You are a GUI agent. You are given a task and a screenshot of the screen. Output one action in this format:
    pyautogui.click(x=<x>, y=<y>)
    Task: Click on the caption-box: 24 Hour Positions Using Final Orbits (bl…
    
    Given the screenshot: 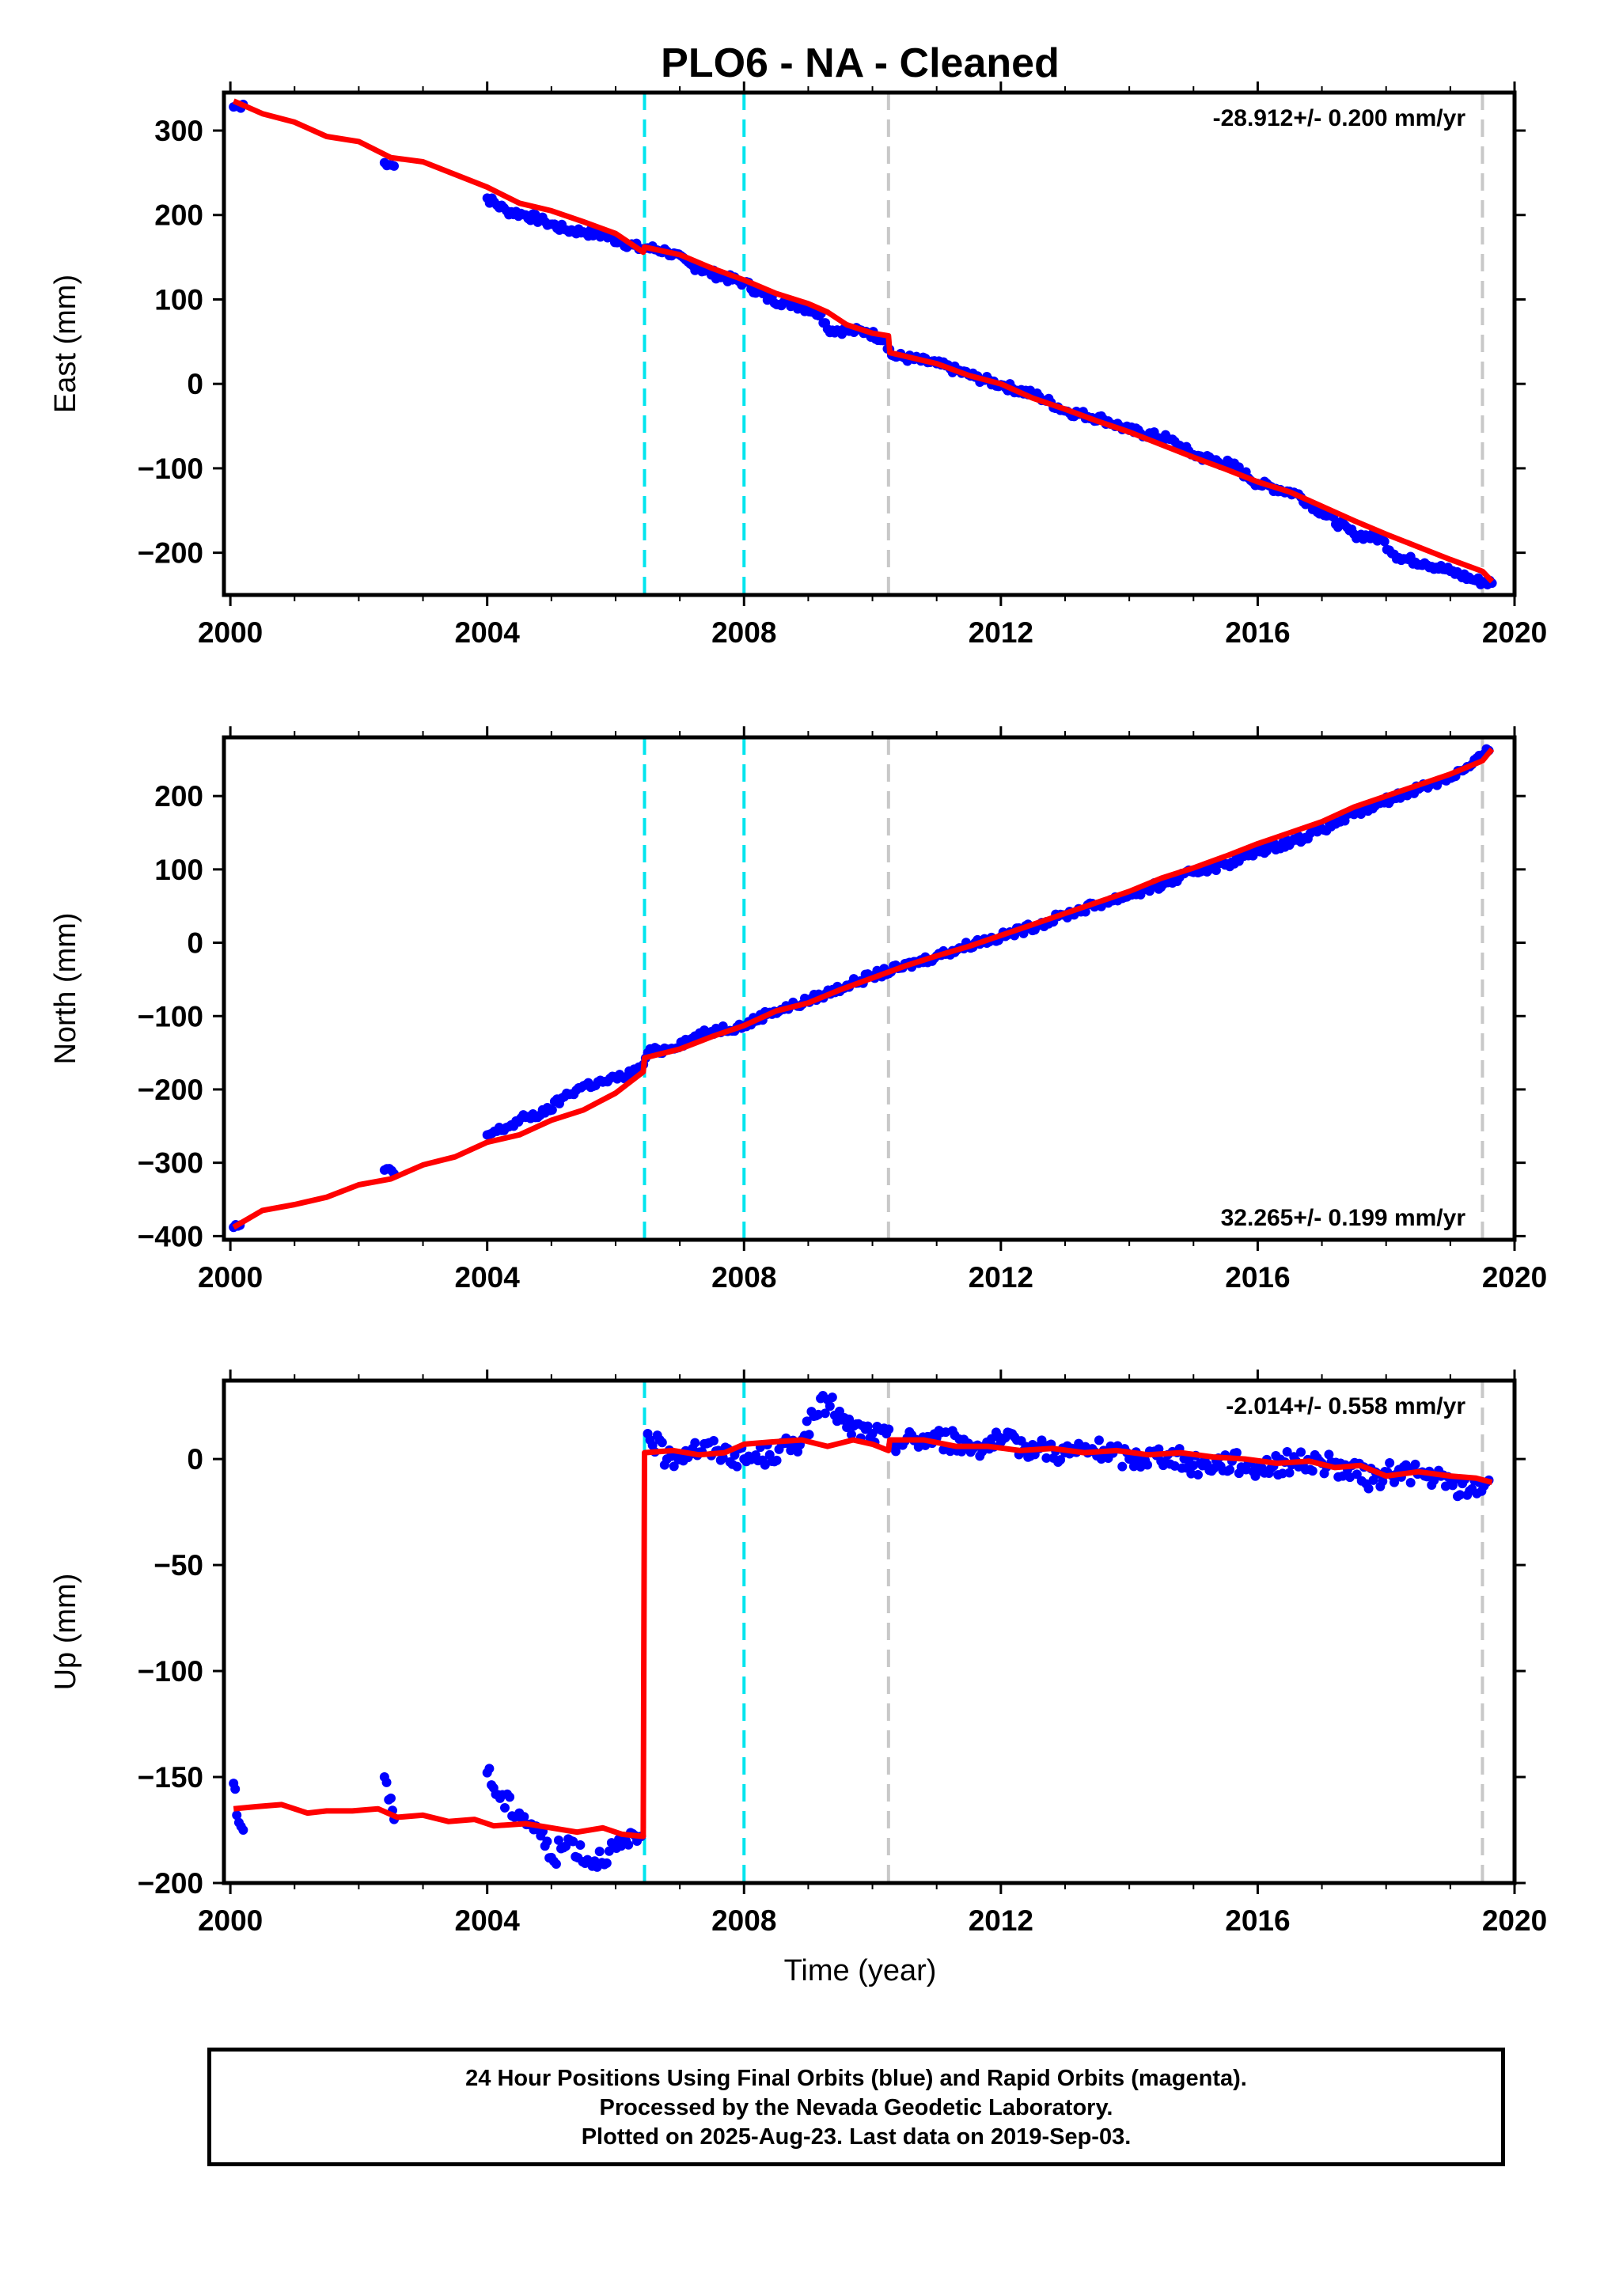 What is the action you would take?
    pyautogui.click(x=856, y=2107)
    